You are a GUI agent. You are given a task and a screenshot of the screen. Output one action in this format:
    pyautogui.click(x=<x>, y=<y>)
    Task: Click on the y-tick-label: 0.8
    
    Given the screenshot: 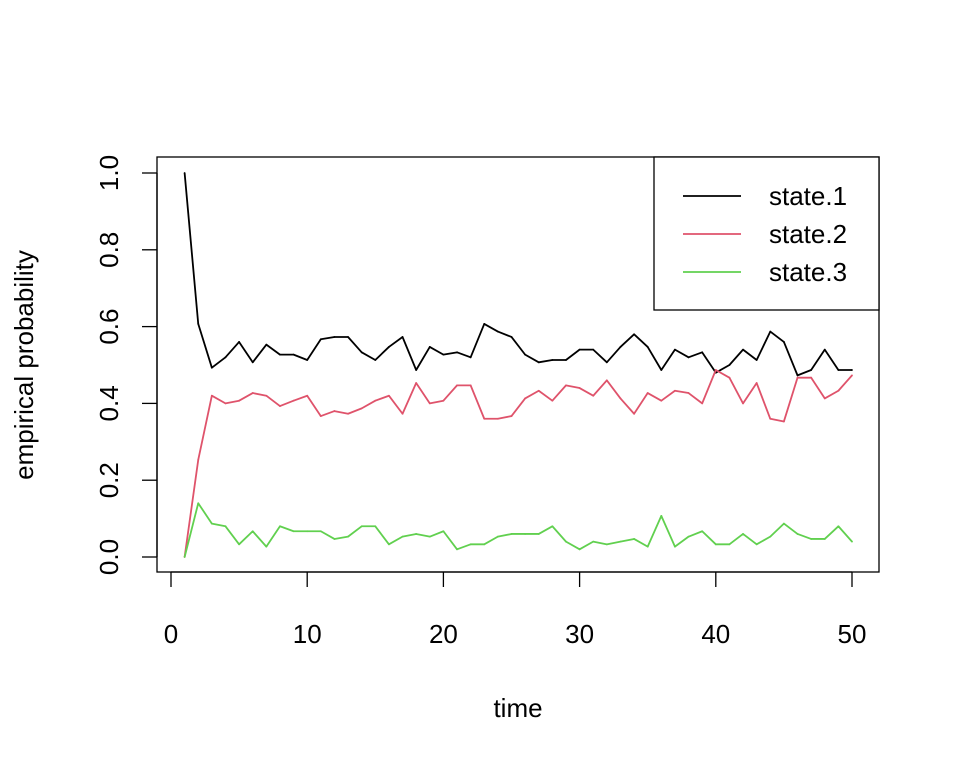 What is the action you would take?
    pyautogui.click(x=109, y=250)
    